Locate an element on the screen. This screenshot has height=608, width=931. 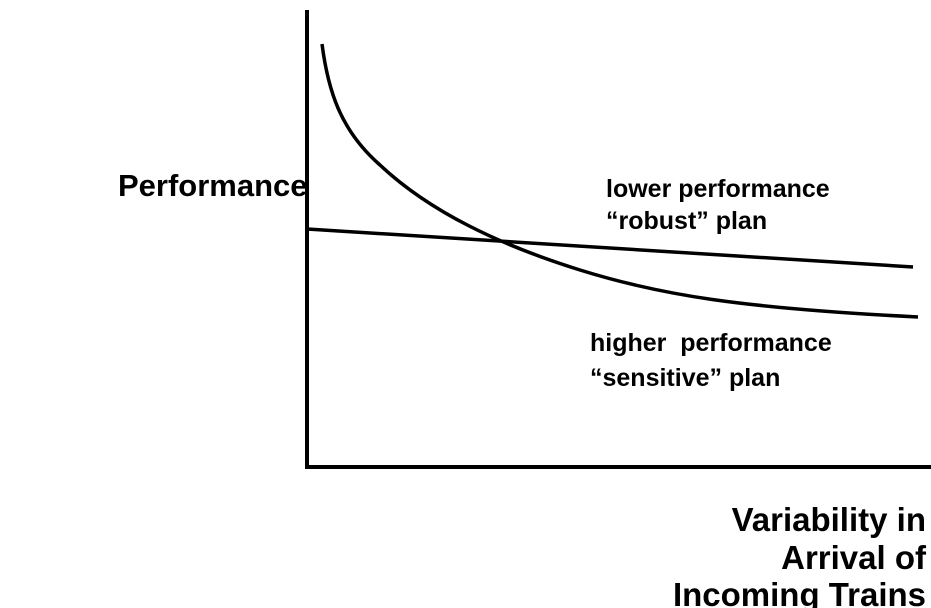
x-axis-label: Variability in is located at coordinates (829, 519).